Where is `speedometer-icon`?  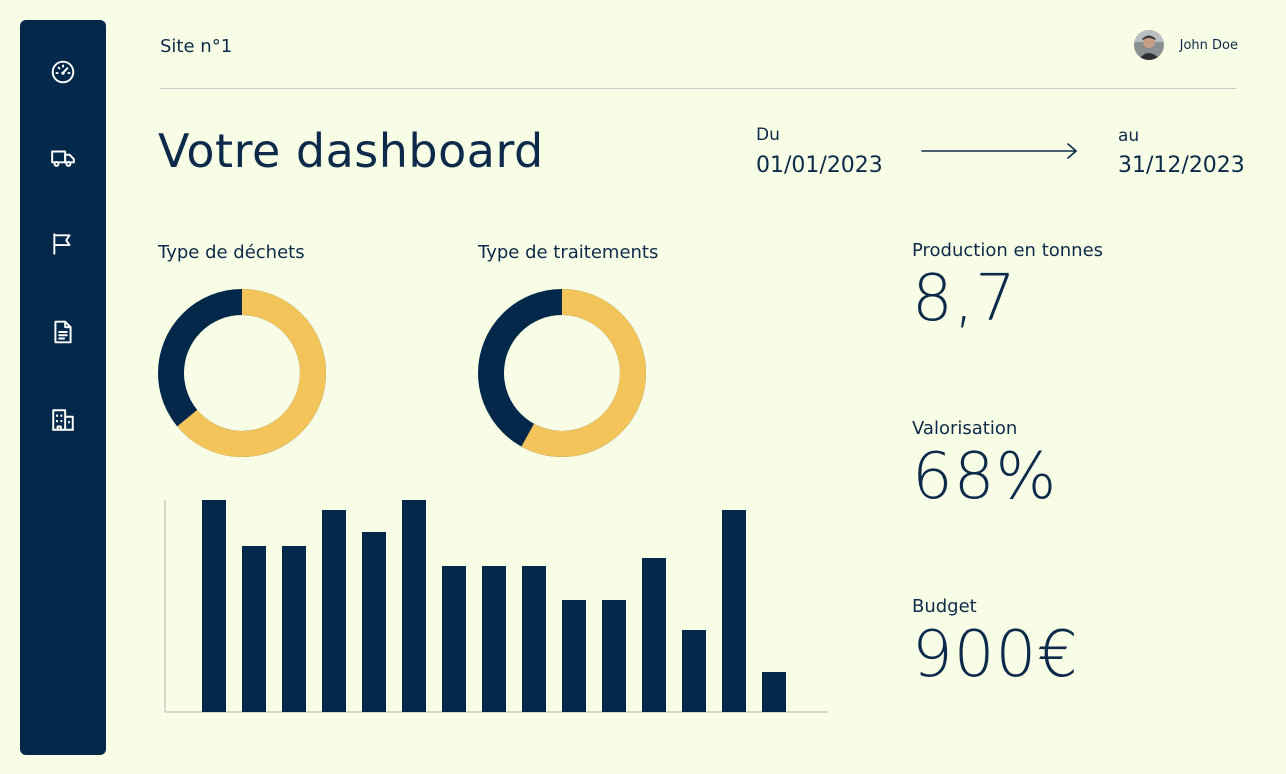 speedometer-icon is located at coordinates (63, 72).